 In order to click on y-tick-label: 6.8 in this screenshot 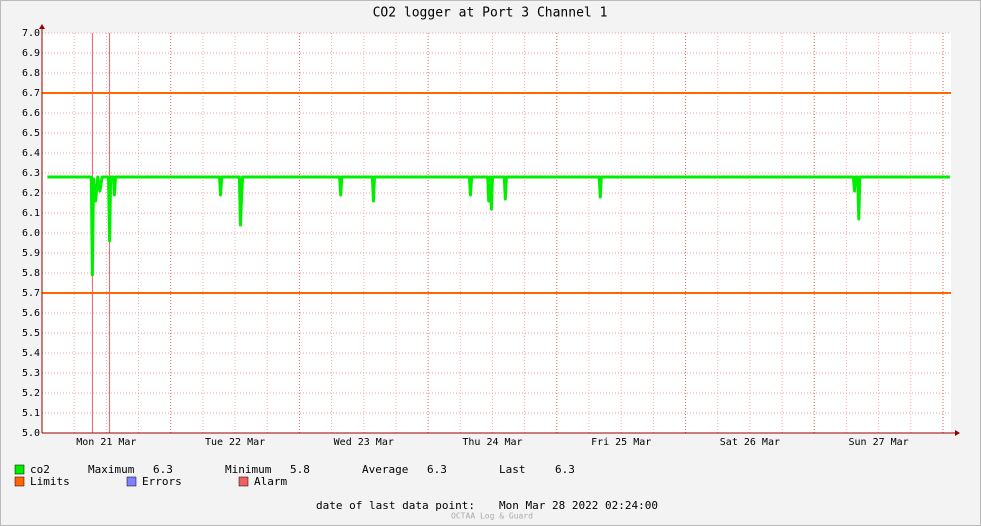, I will do `click(31, 73)`.